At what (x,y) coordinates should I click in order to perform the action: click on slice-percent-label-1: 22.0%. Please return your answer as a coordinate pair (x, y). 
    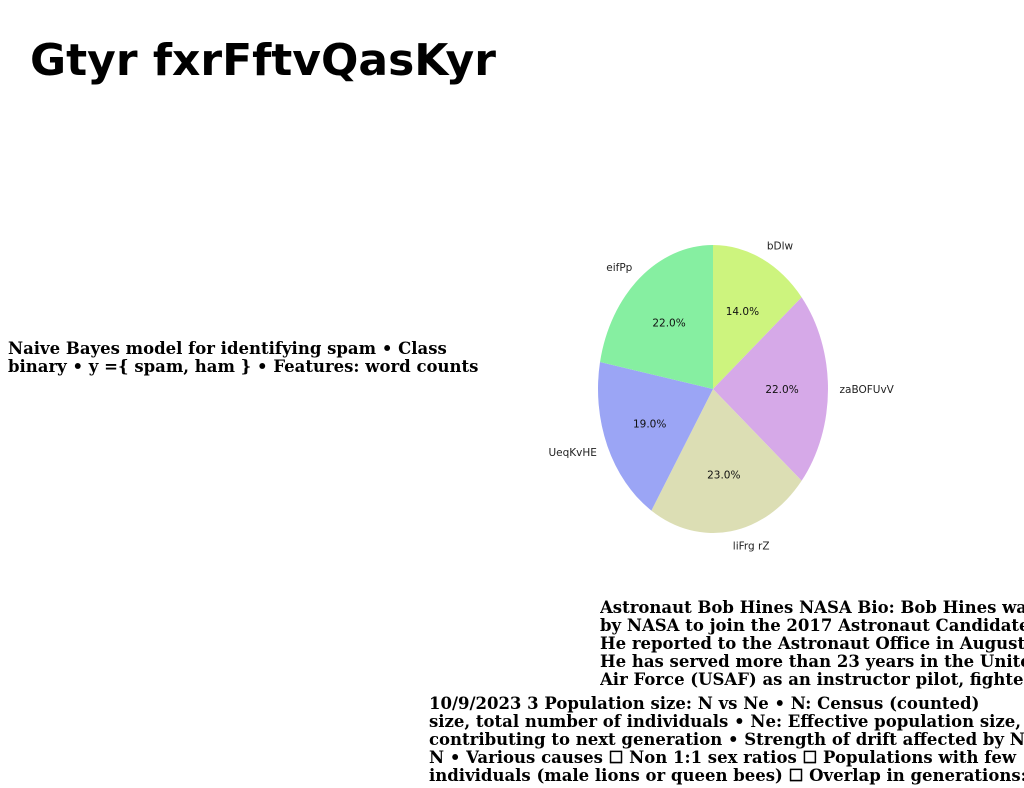
    Looking at the image, I should click on (781, 390).